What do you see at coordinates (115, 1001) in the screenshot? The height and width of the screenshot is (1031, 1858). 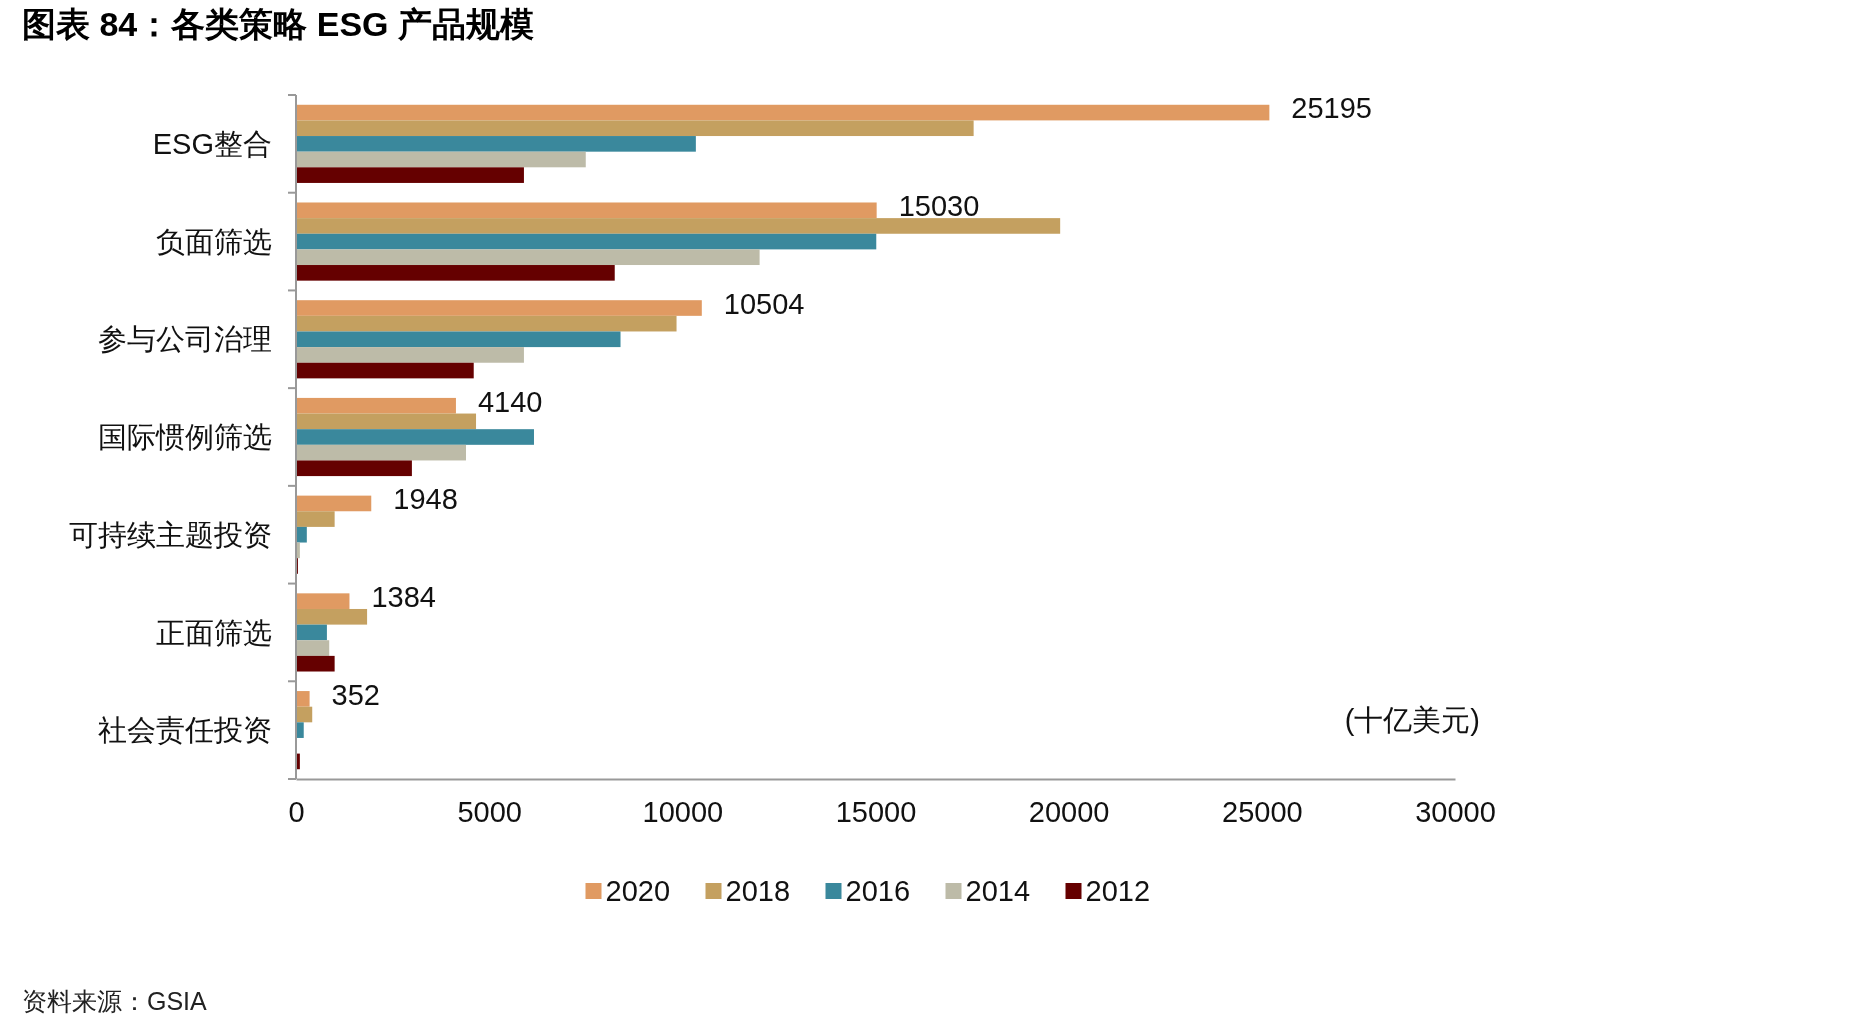 I see `text: 资料来源：GSIA` at bounding box center [115, 1001].